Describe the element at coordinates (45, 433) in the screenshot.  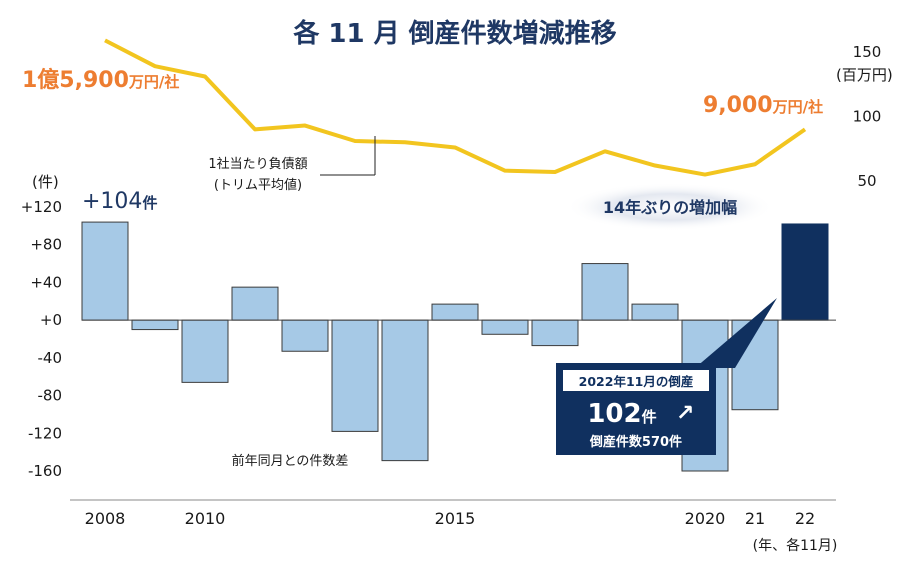
I see `left-tick-label: -120` at that location.